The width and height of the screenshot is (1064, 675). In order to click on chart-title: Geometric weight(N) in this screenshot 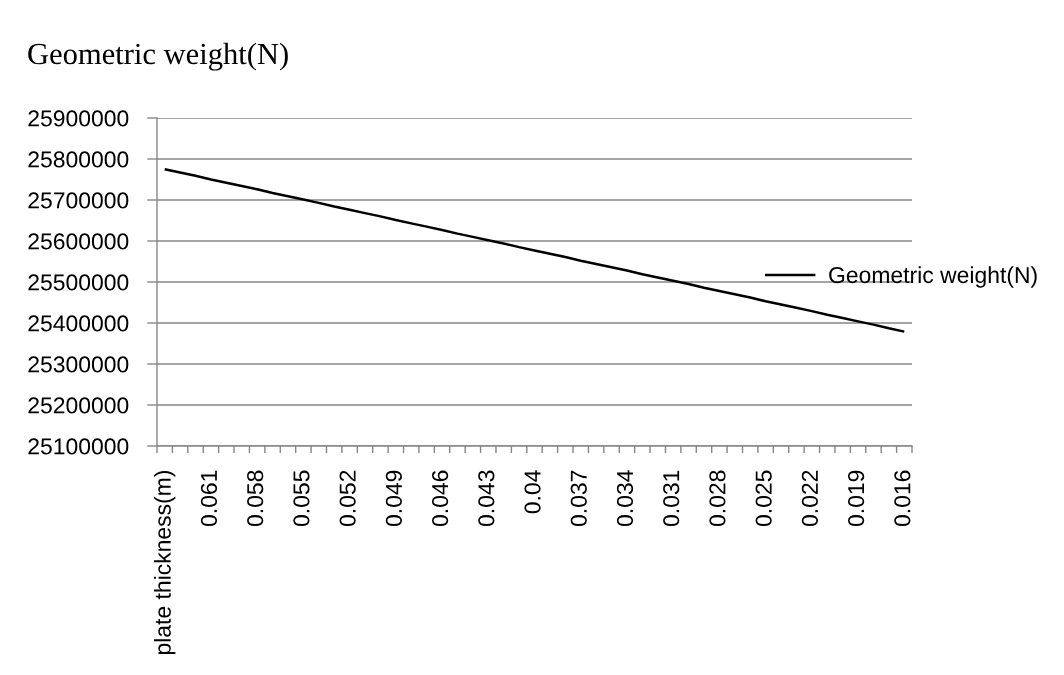, I will do `click(158, 56)`.